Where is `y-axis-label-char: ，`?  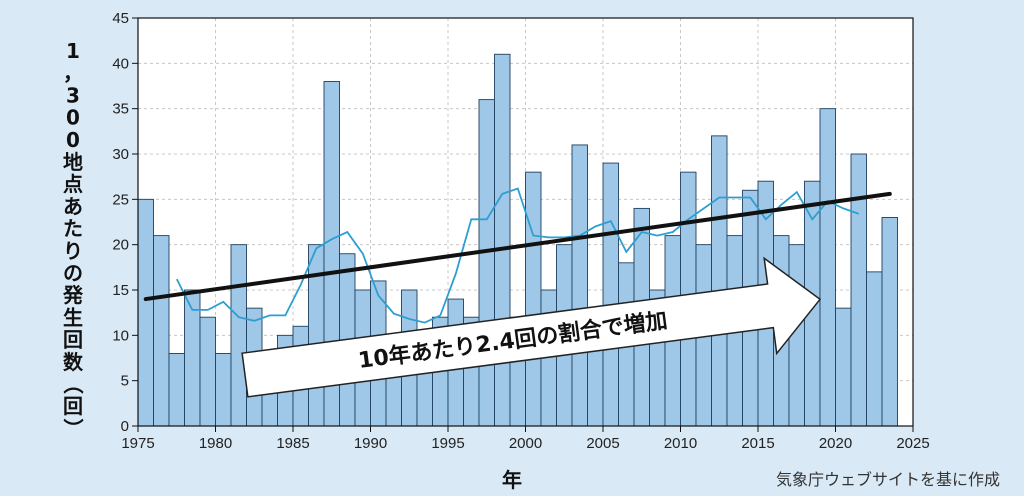
y-axis-label-char: ， is located at coordinates (73, 73).